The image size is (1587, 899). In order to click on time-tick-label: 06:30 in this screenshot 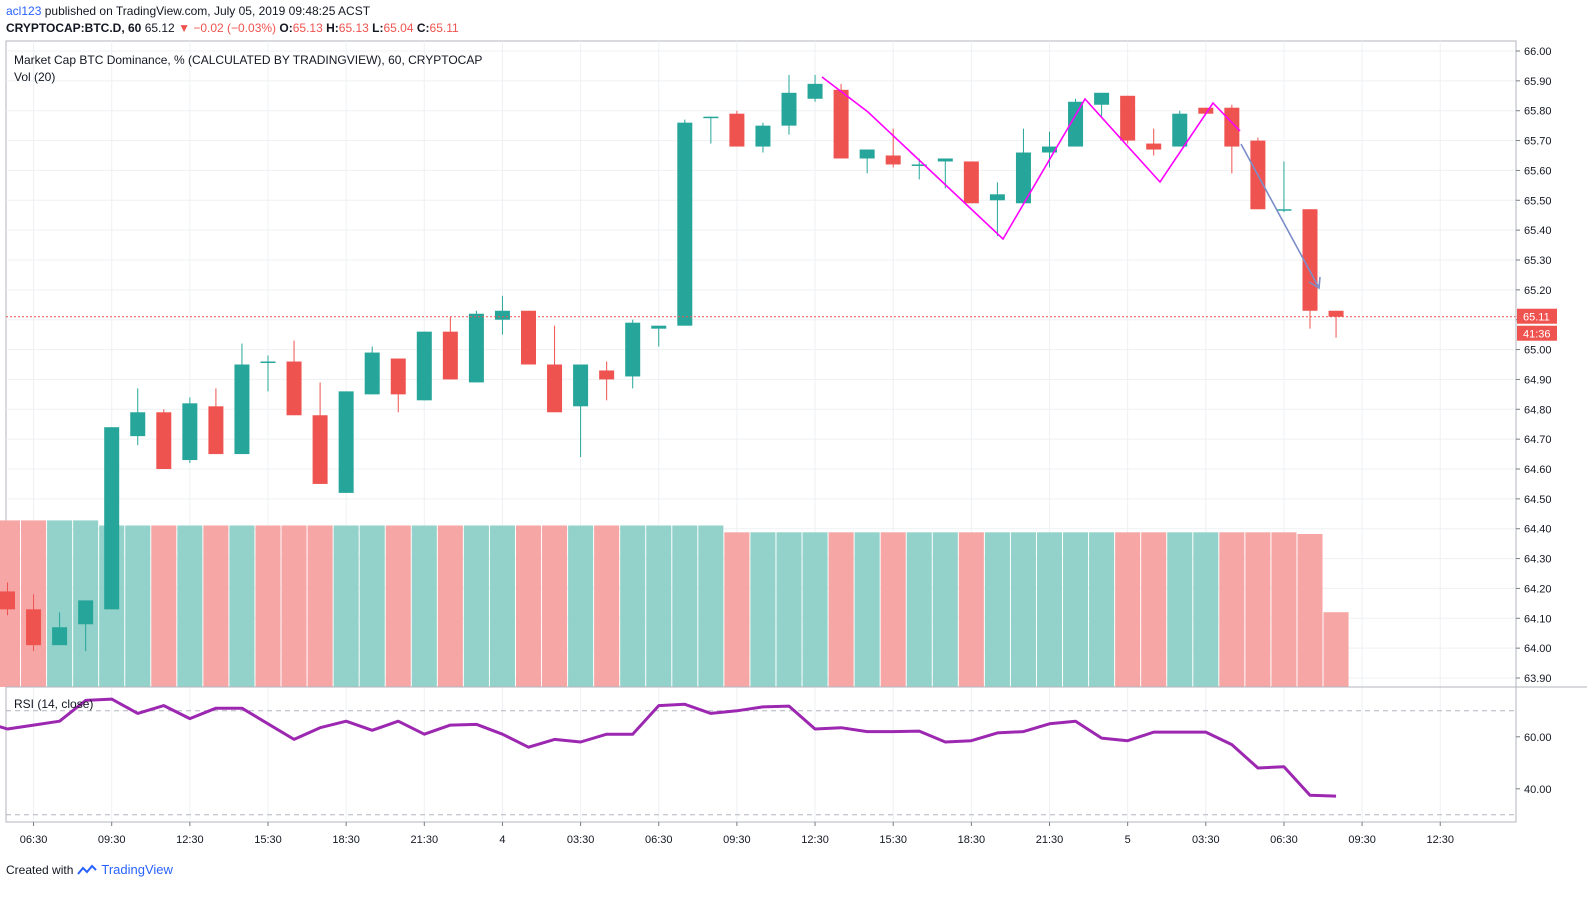, I will do `click(34, 840)`.